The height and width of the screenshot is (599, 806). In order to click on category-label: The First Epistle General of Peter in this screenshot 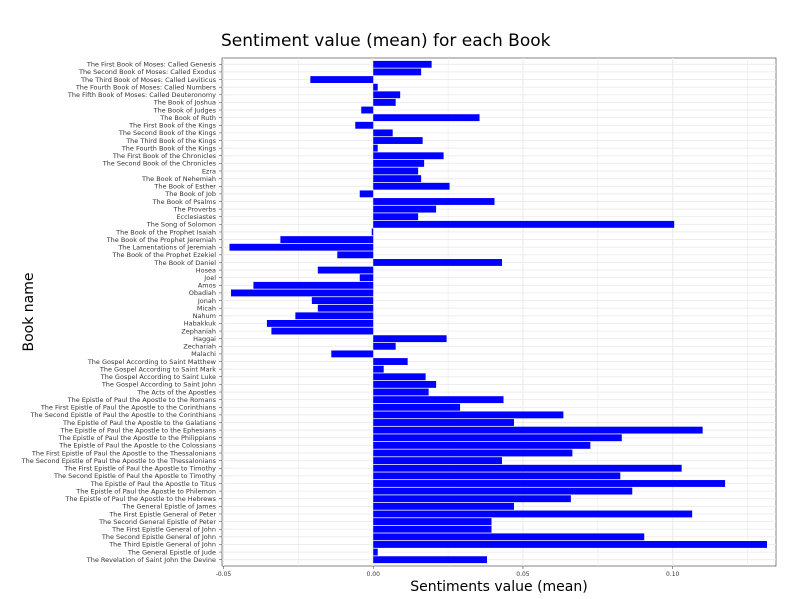, I will do `click(162, 514)`.